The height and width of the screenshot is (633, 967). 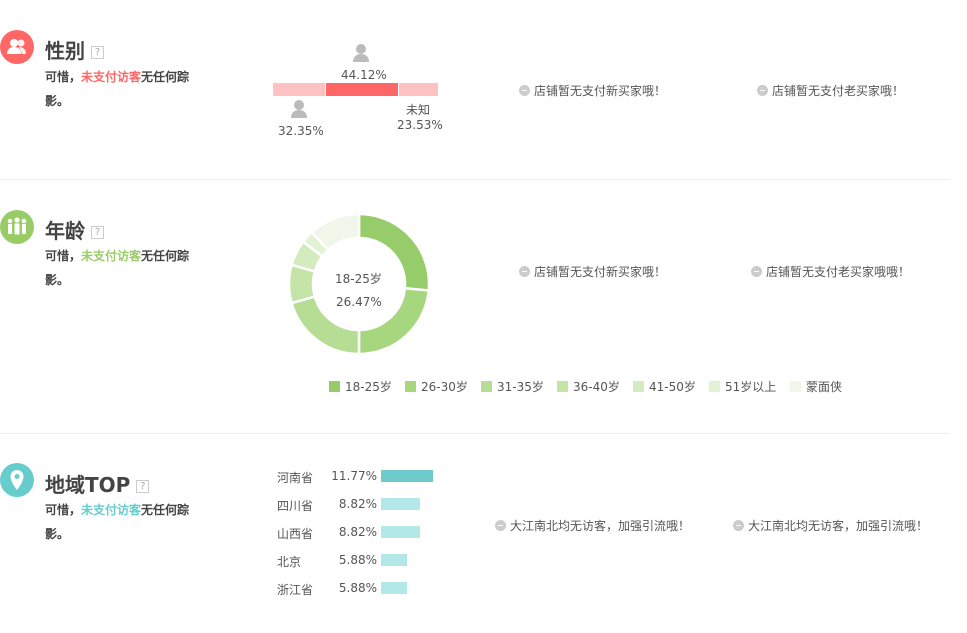 What do you see at coordinates (418, 89) in the screenshot?
I see `unknown-segment` at bounding box center [418, 89].